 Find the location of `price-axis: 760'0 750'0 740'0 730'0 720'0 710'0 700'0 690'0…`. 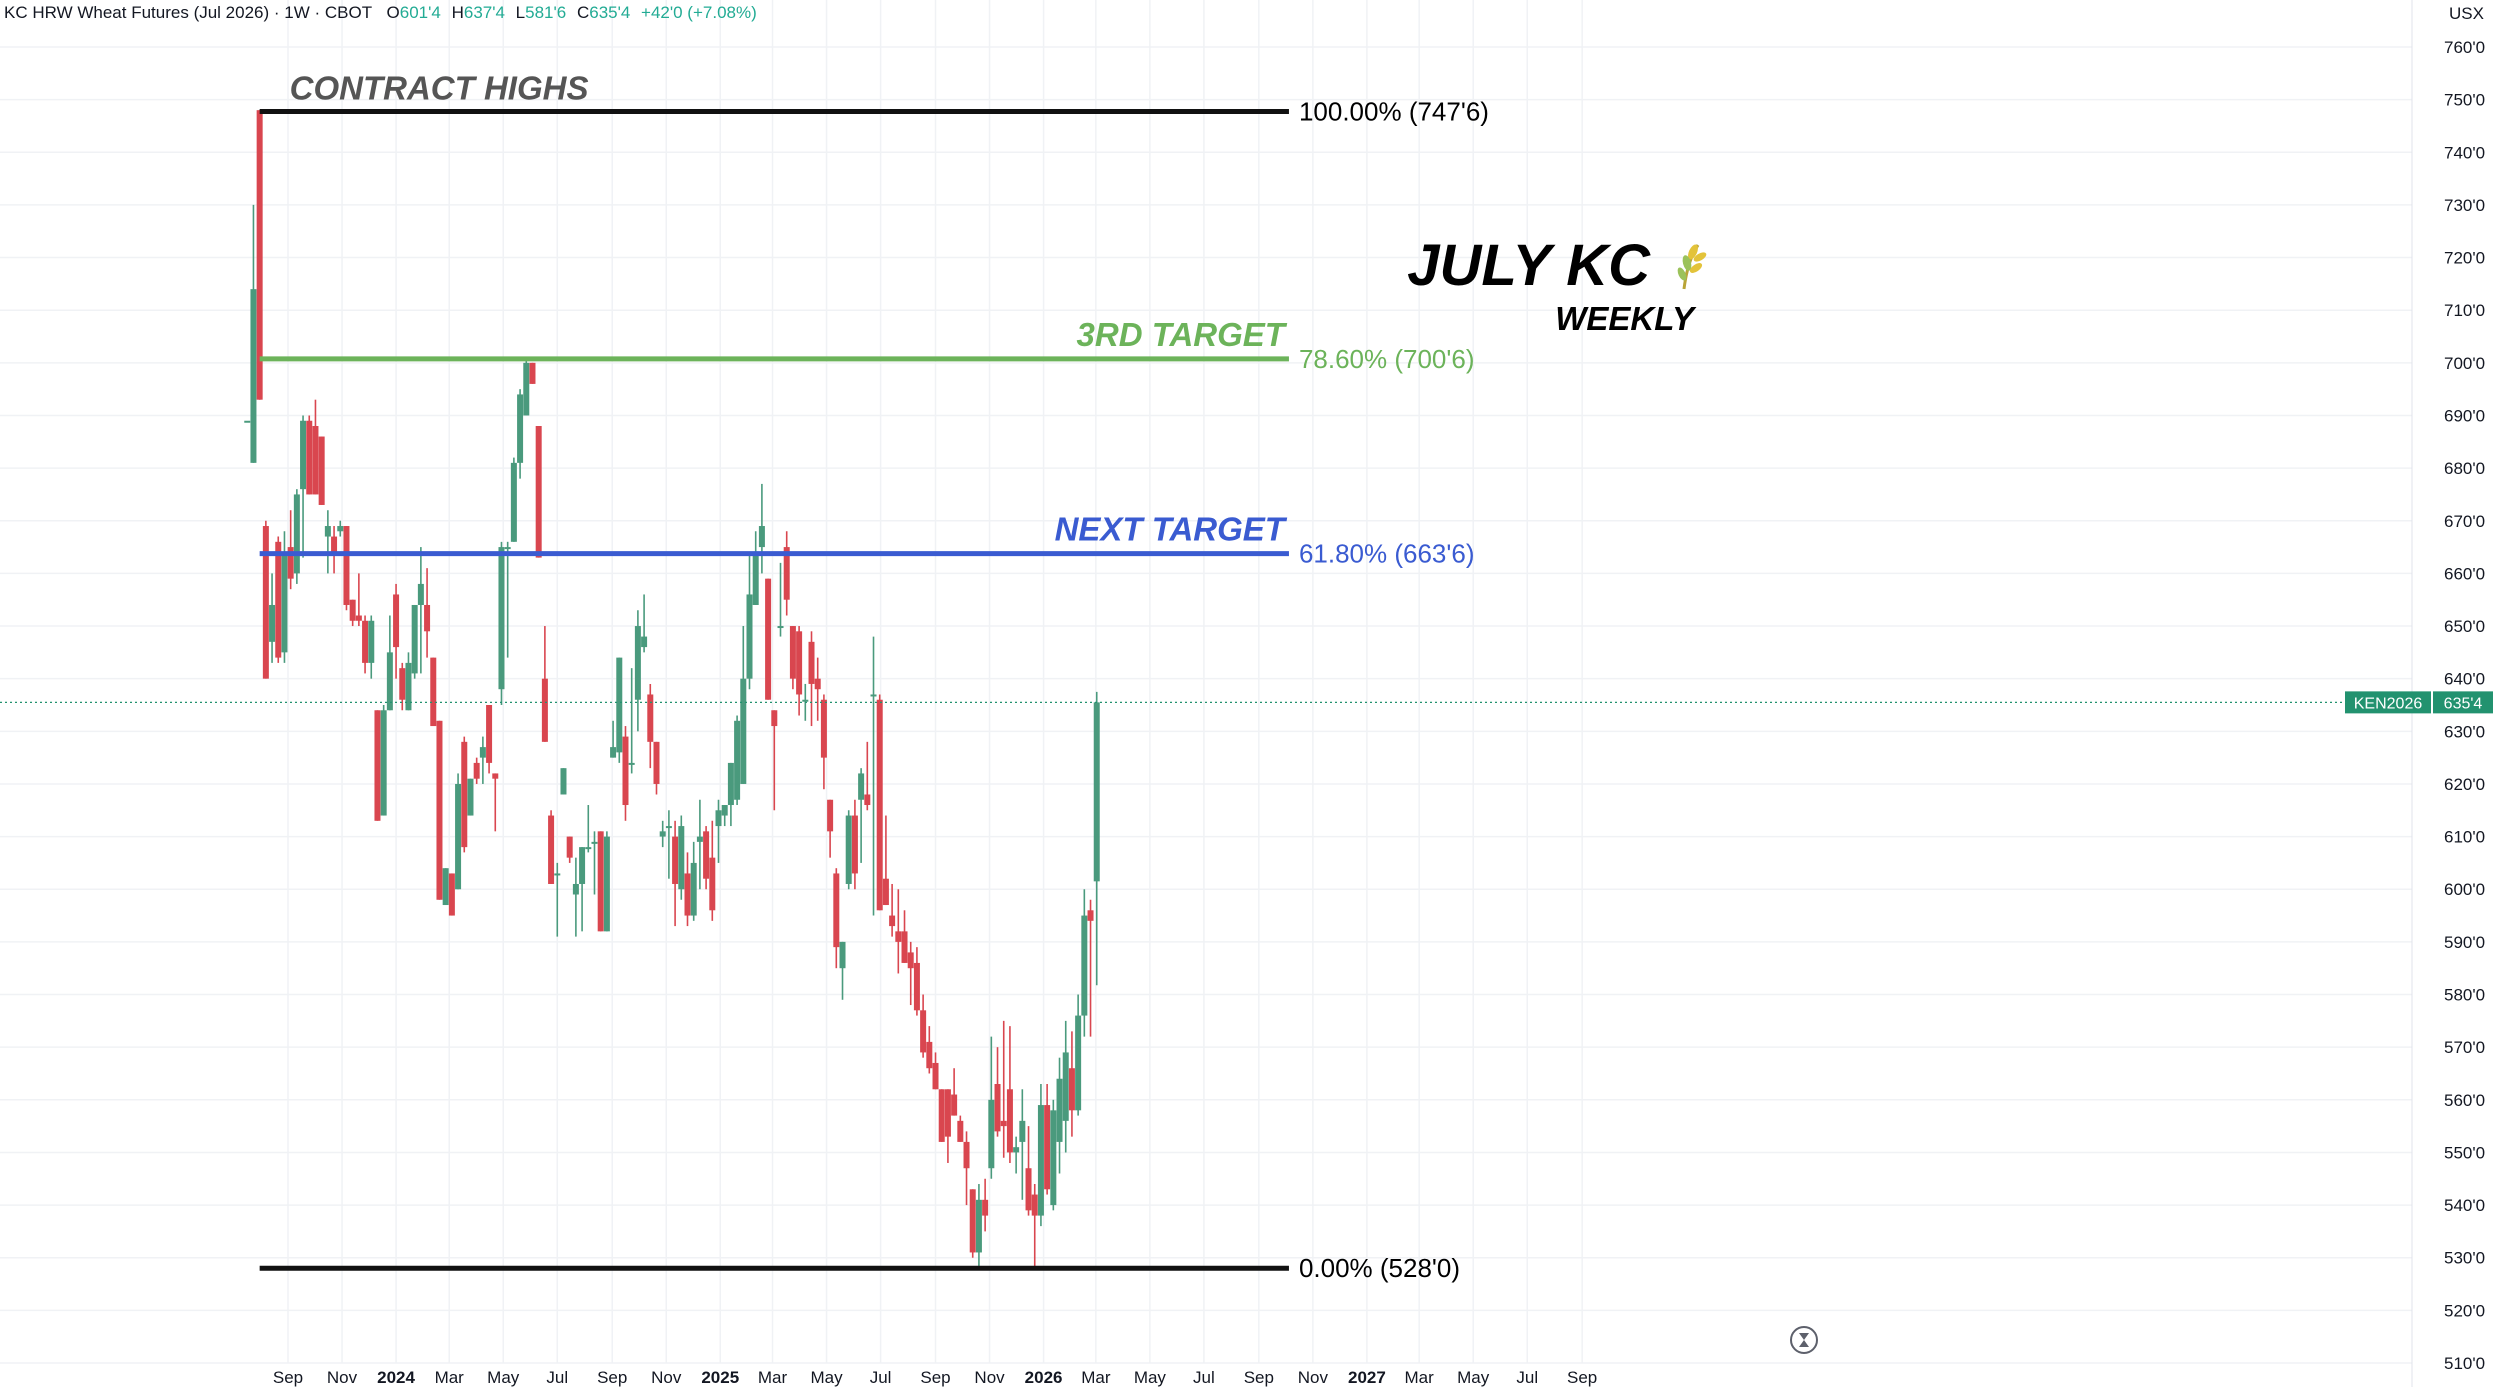

price-axis: 760'0 750'0 740'0 730'0 720'0 710'0 700'0 690'0… is located at coordinates (2464, 705).